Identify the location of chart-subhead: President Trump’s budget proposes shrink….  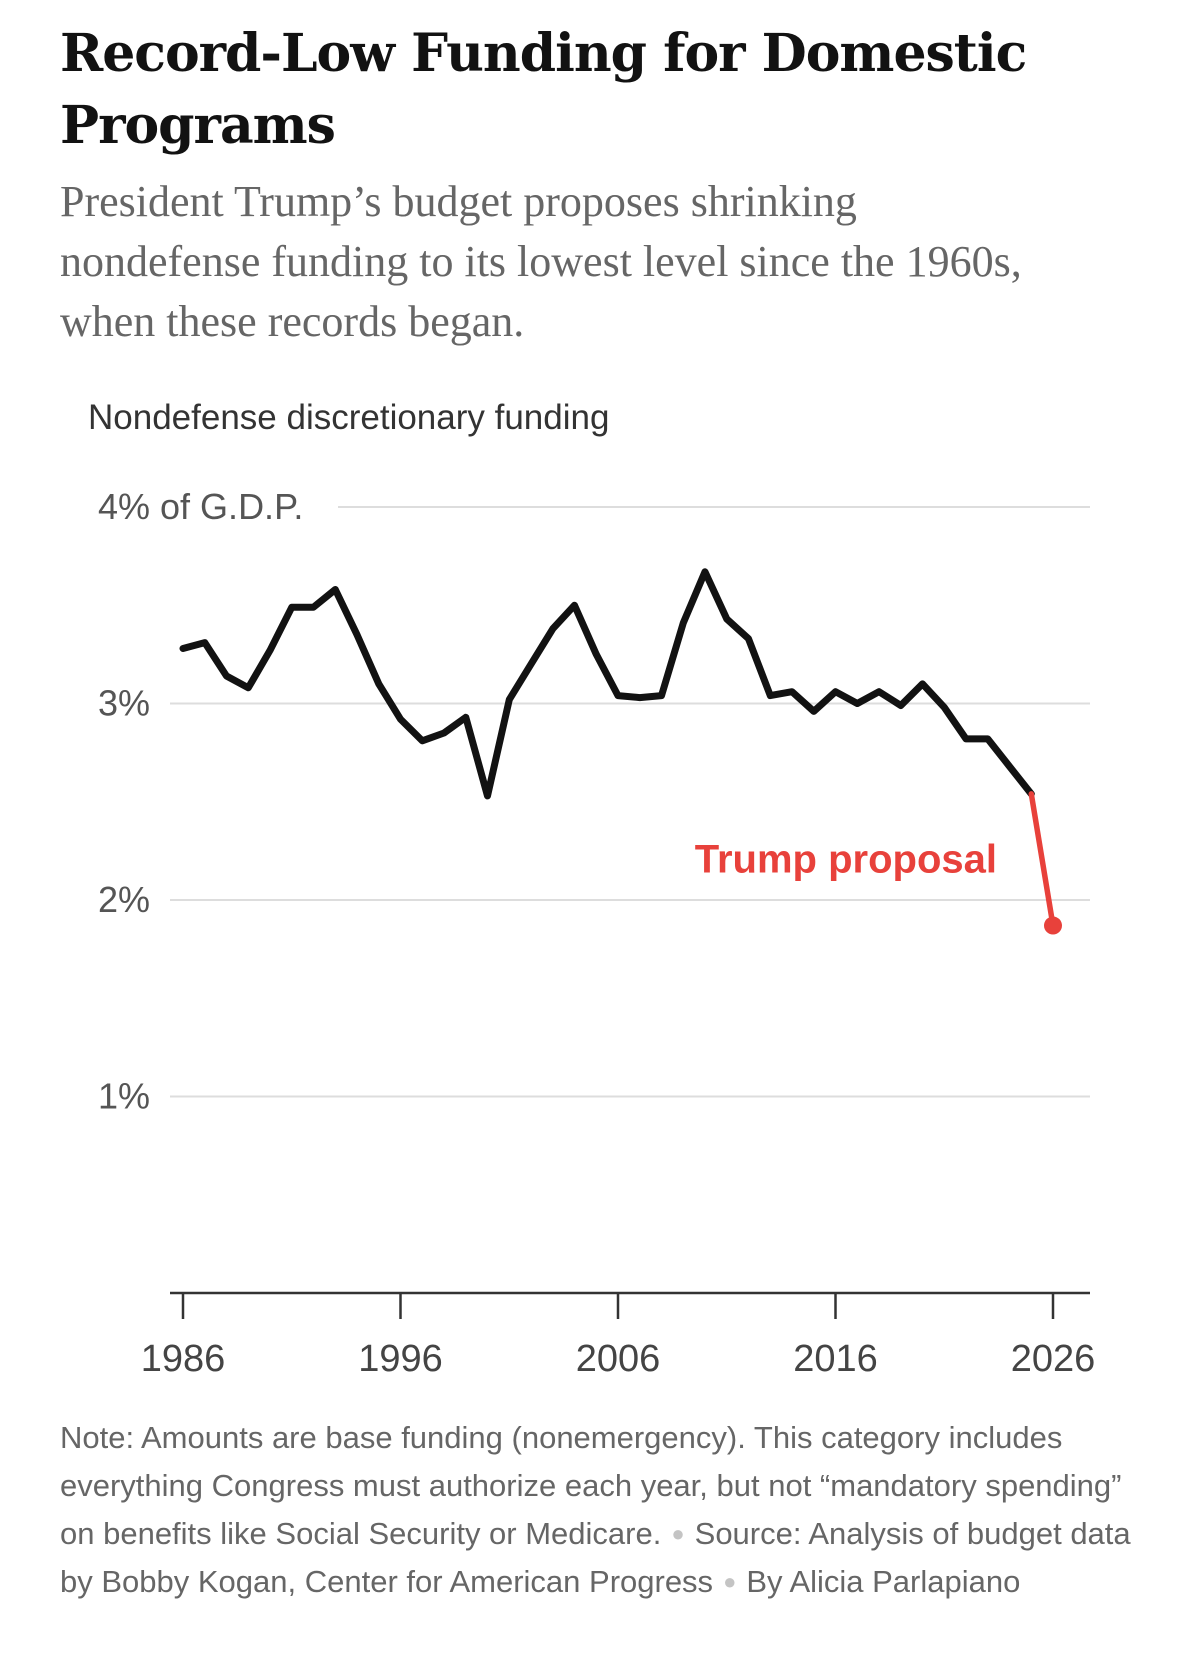
(541, 261).